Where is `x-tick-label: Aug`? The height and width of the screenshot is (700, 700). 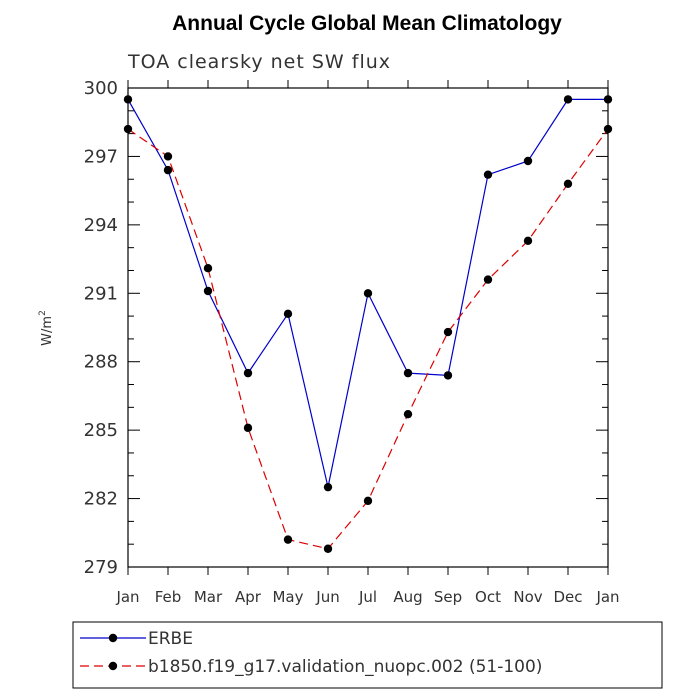 x-tick-label: Aug is located at coordinates (407, 597).